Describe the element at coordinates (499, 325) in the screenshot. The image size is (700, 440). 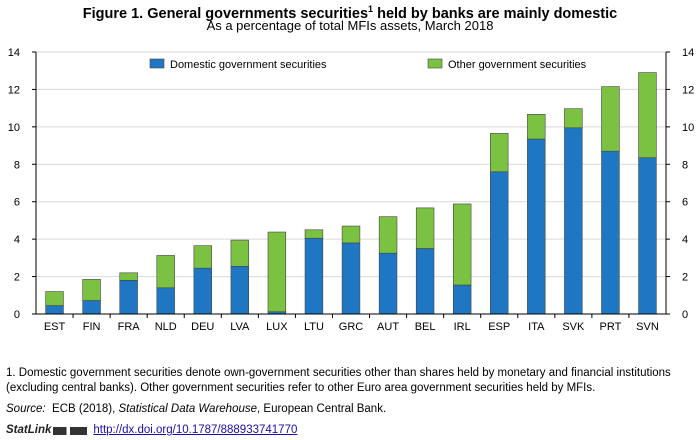
I see `x-tick-label: ESP` at that location.